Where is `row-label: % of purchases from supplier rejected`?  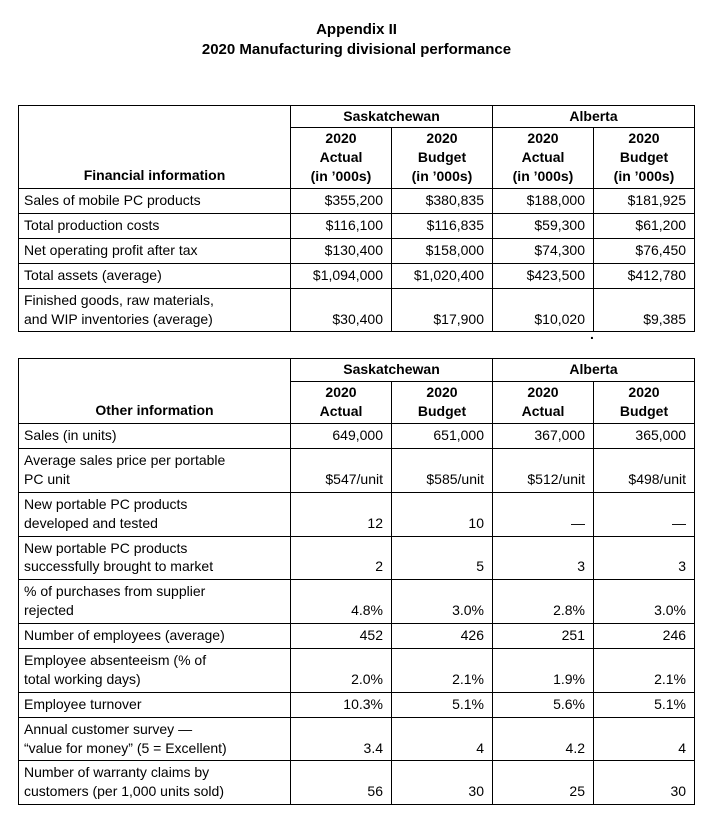
row-label: % of purchases from supplier rejected is located at coordinates (154, 602).